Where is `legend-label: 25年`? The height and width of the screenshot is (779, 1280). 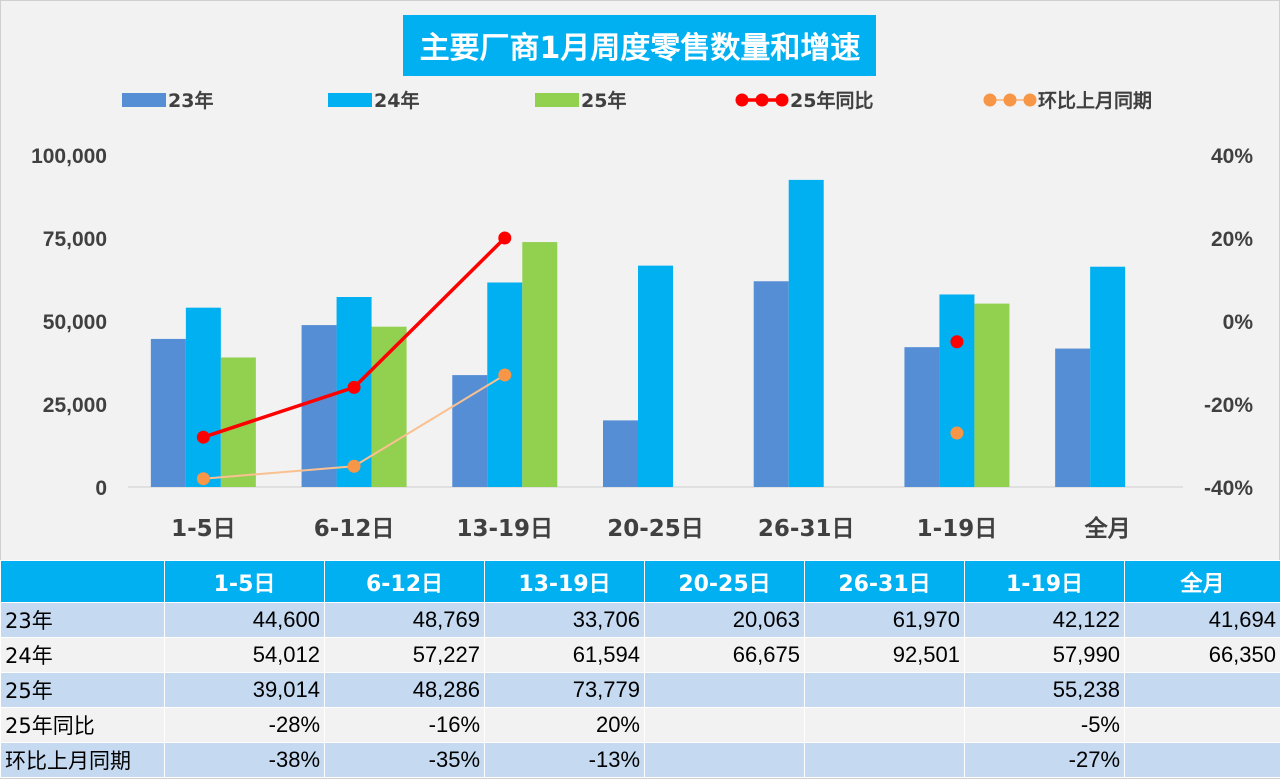
legend-label: 25年 is located at coordinates (603, 100).